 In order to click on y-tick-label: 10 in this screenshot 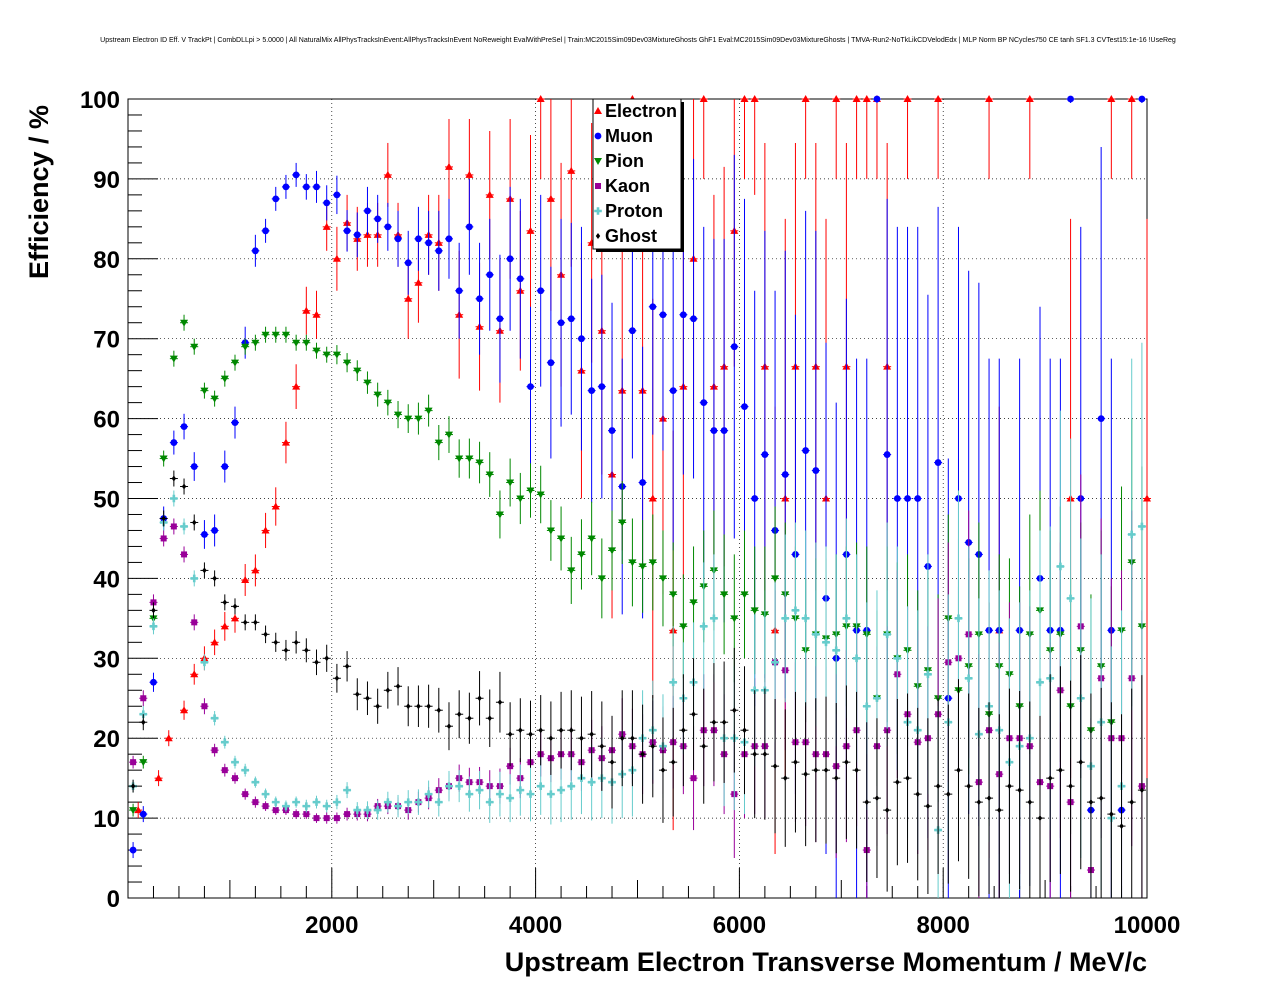, I will do `click(106, 819)`.